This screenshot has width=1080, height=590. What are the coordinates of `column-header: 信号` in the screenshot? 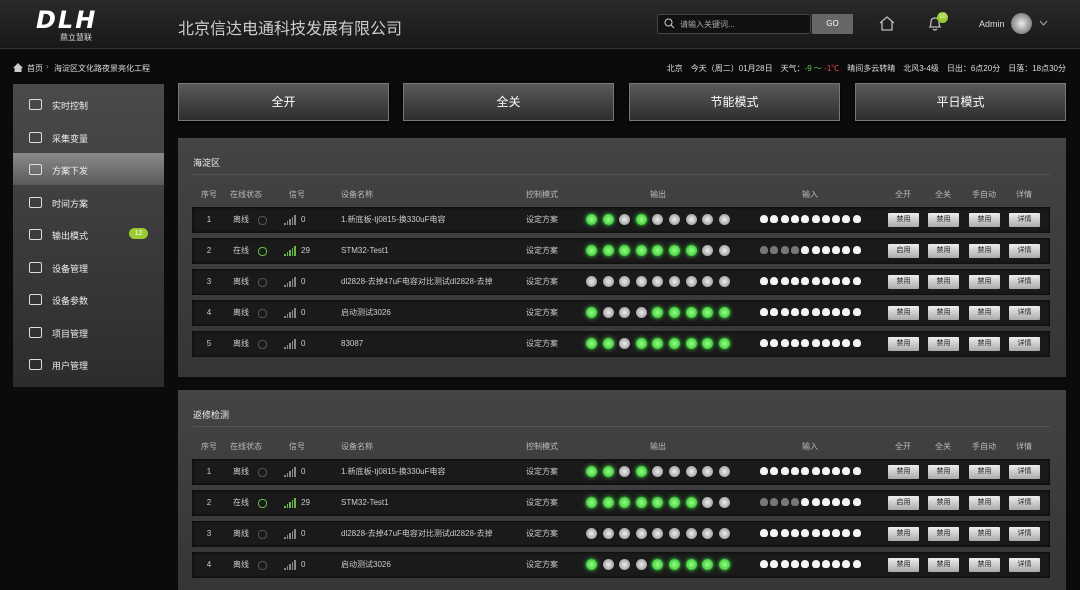 It's located at (297, 446).